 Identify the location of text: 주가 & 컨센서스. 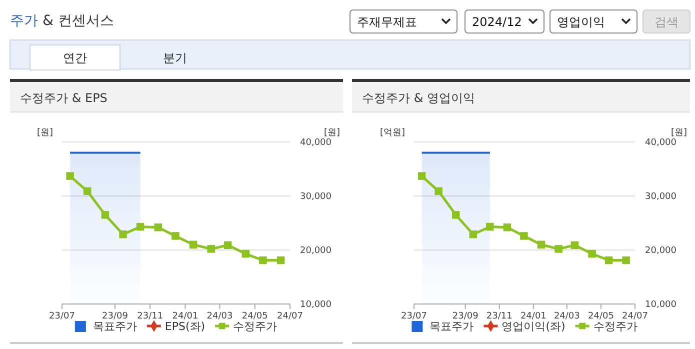
(62, 21).